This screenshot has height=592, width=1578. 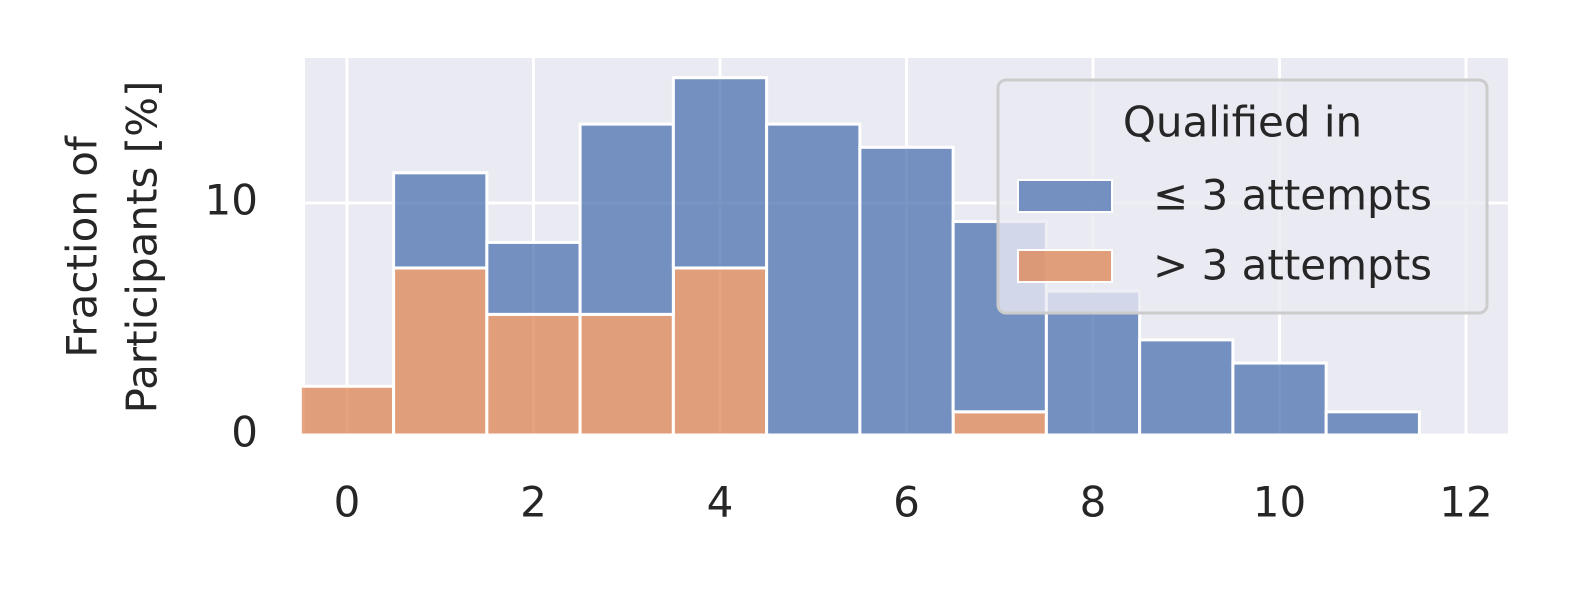 I want to click on y-axis-label: Participants [%], so click(x=142, y=247).